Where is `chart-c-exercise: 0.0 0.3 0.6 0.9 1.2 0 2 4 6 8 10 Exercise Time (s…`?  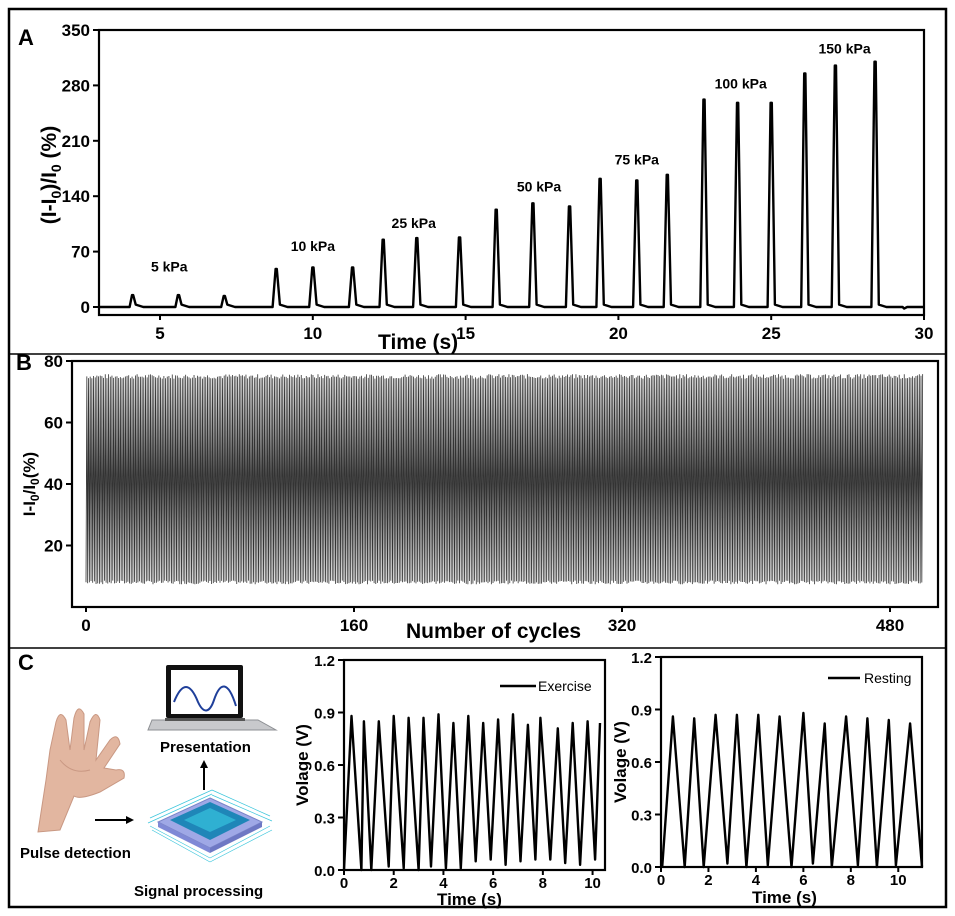 chart-c-exercise: 0.0 0.3 0.6 0.9 1.2 0 2 4 6 8 10 Exercise Time (s… is located at coordinates (450, 781).